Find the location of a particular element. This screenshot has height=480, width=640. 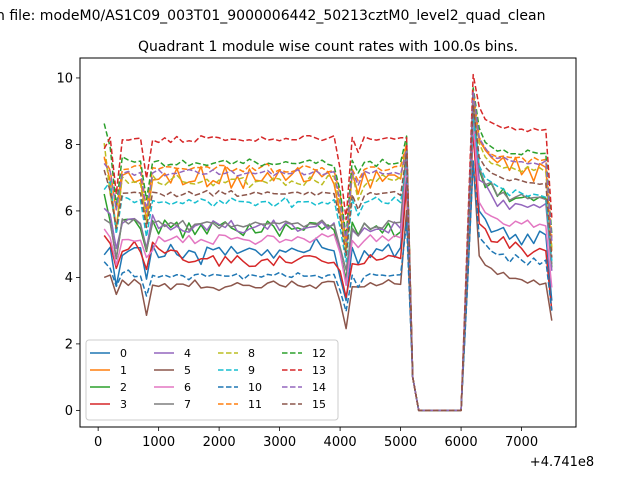

legend-label-14: 14 is located at coordinates (319, 387).